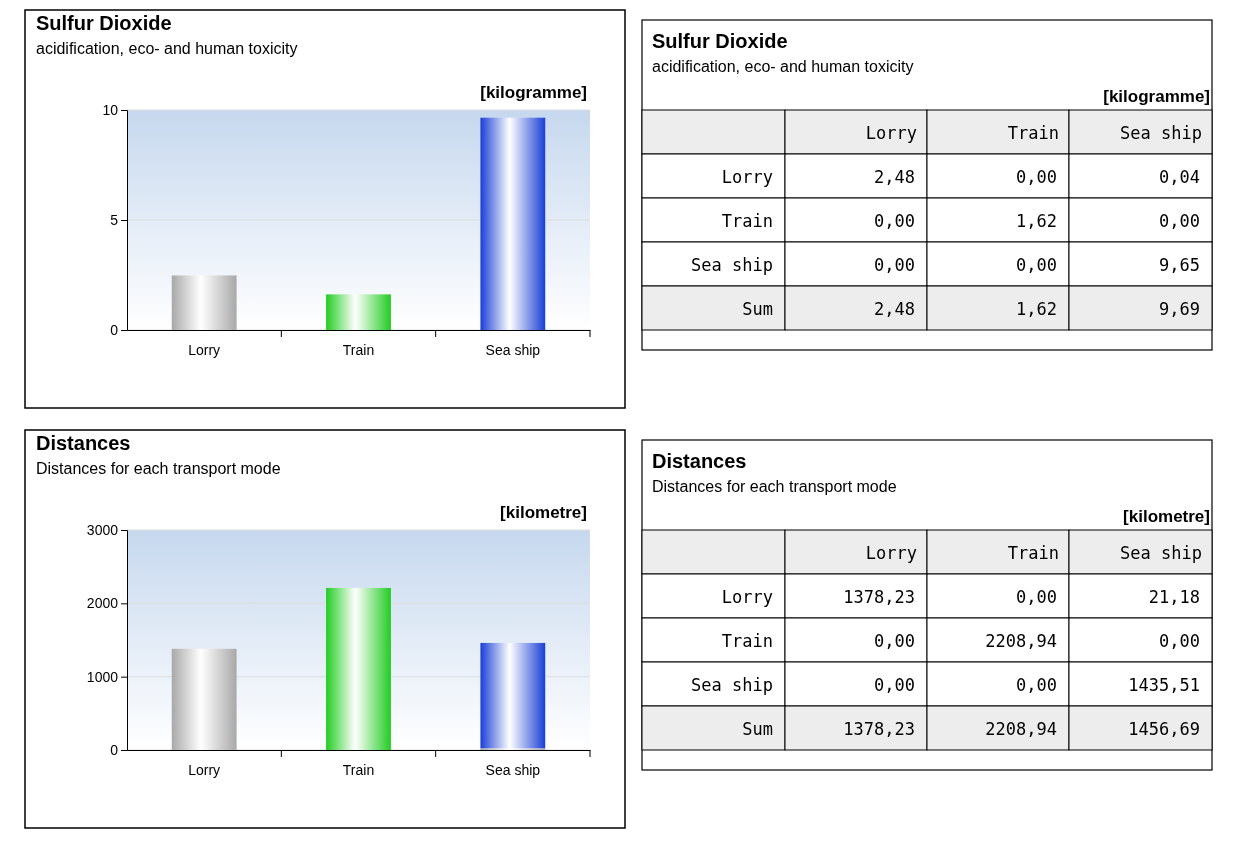 The height and width of the screenshot is (842, 1234). I want to click on text: [kilogramme], so click(1156, 96).